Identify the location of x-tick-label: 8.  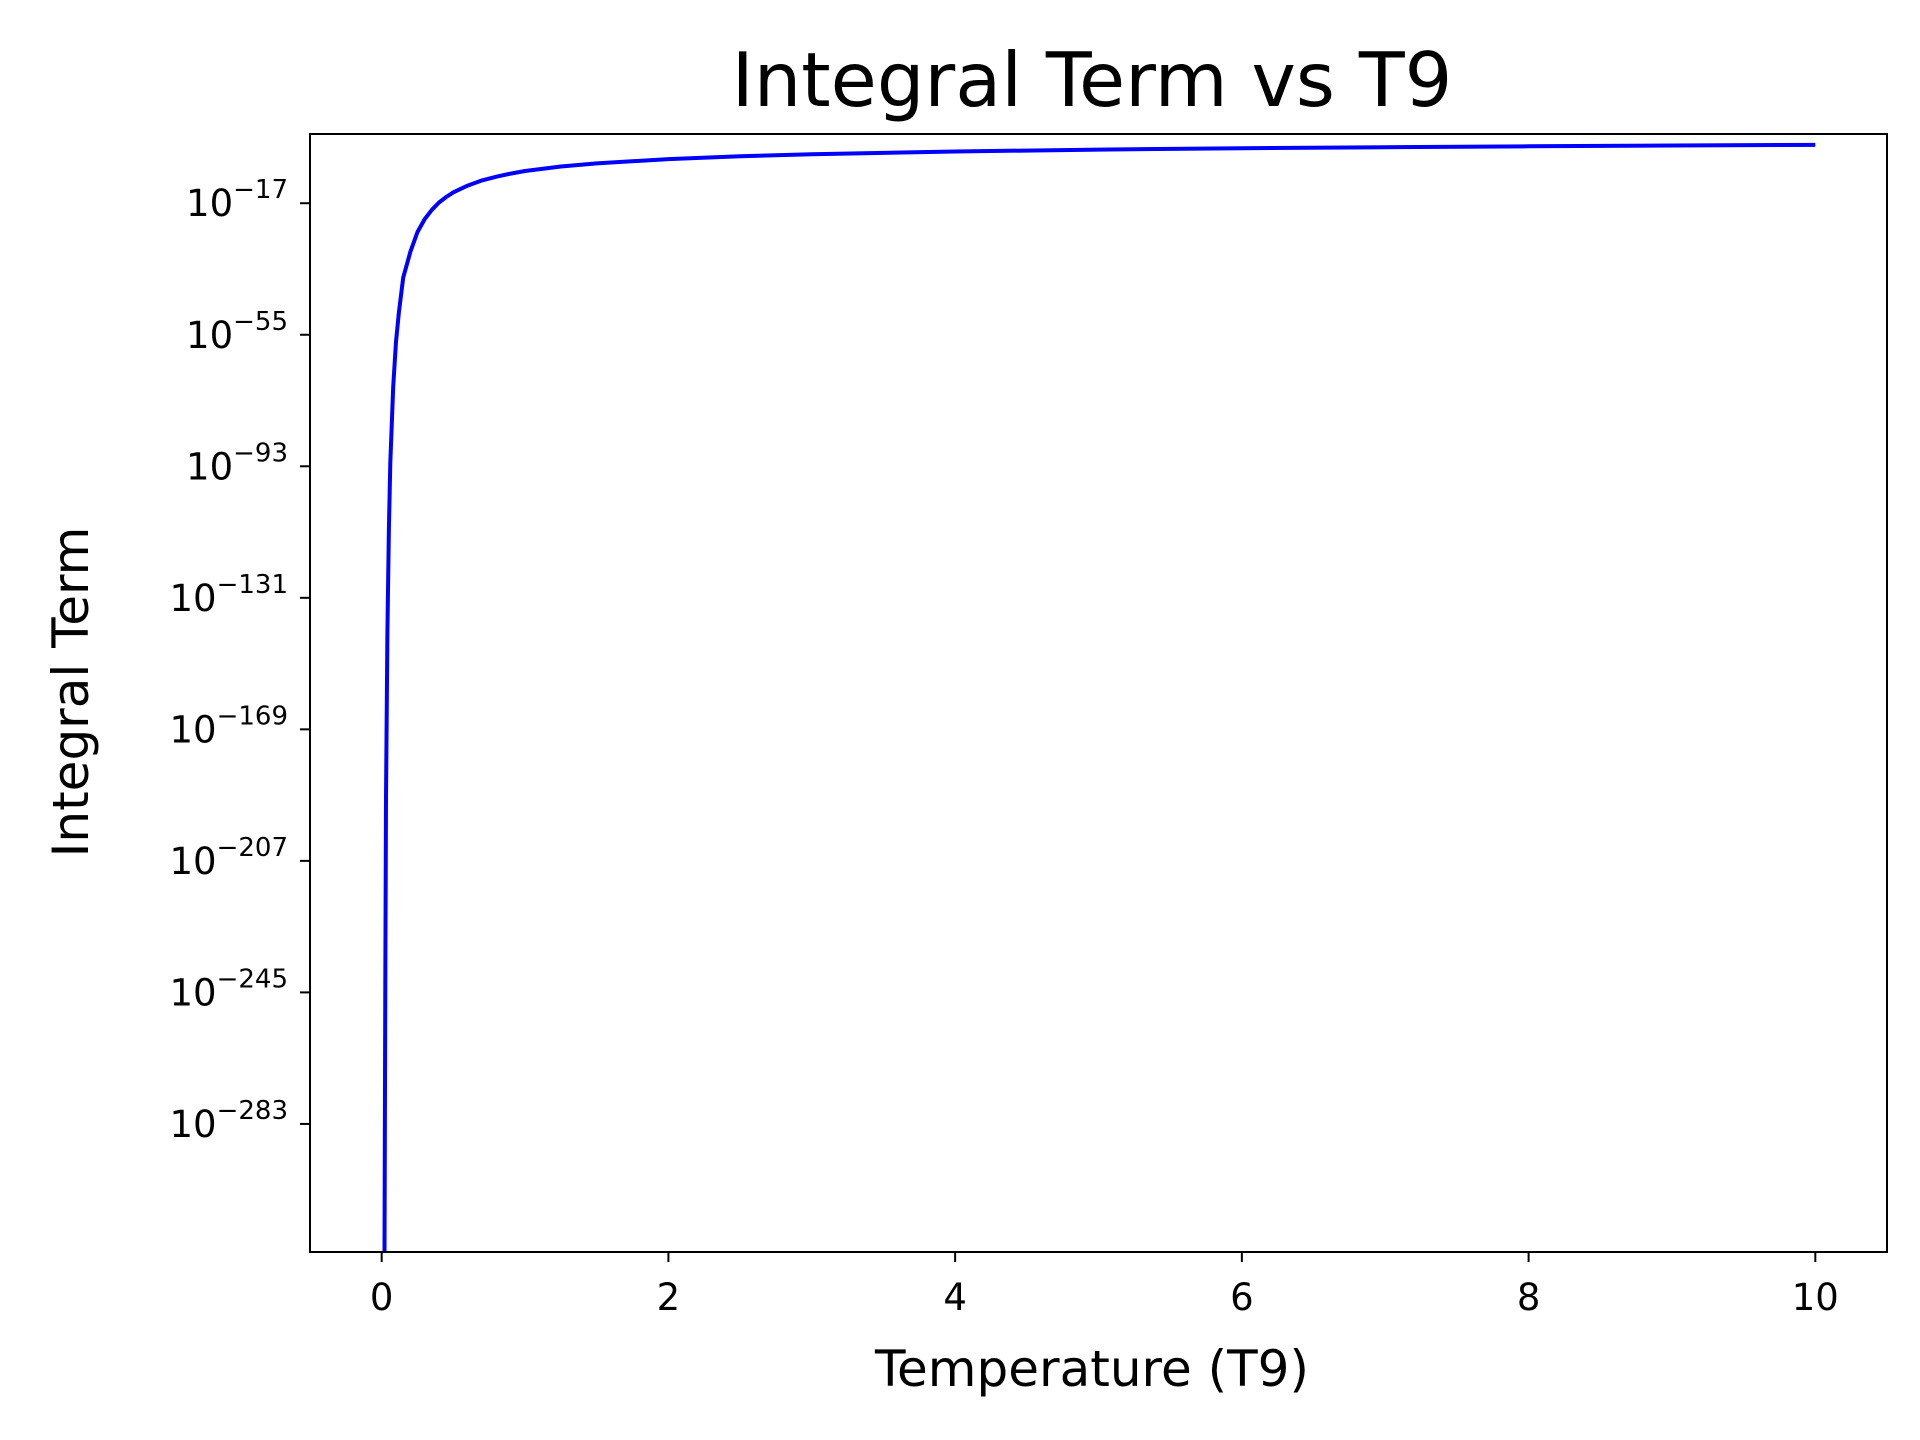
(1529, 1297).